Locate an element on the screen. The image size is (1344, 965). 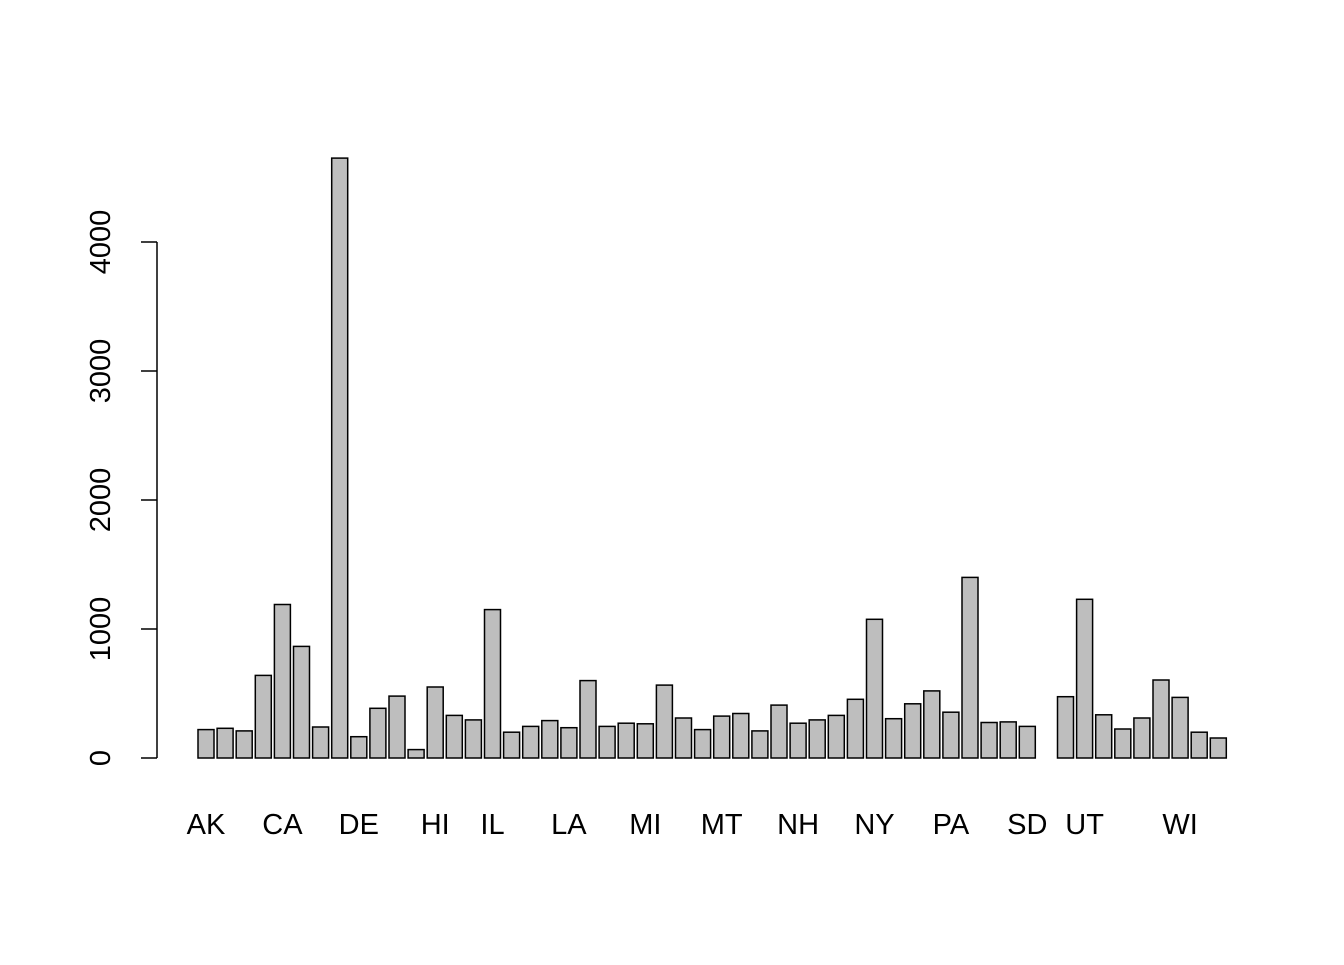
bar-la is located at coordinates (569, 742).